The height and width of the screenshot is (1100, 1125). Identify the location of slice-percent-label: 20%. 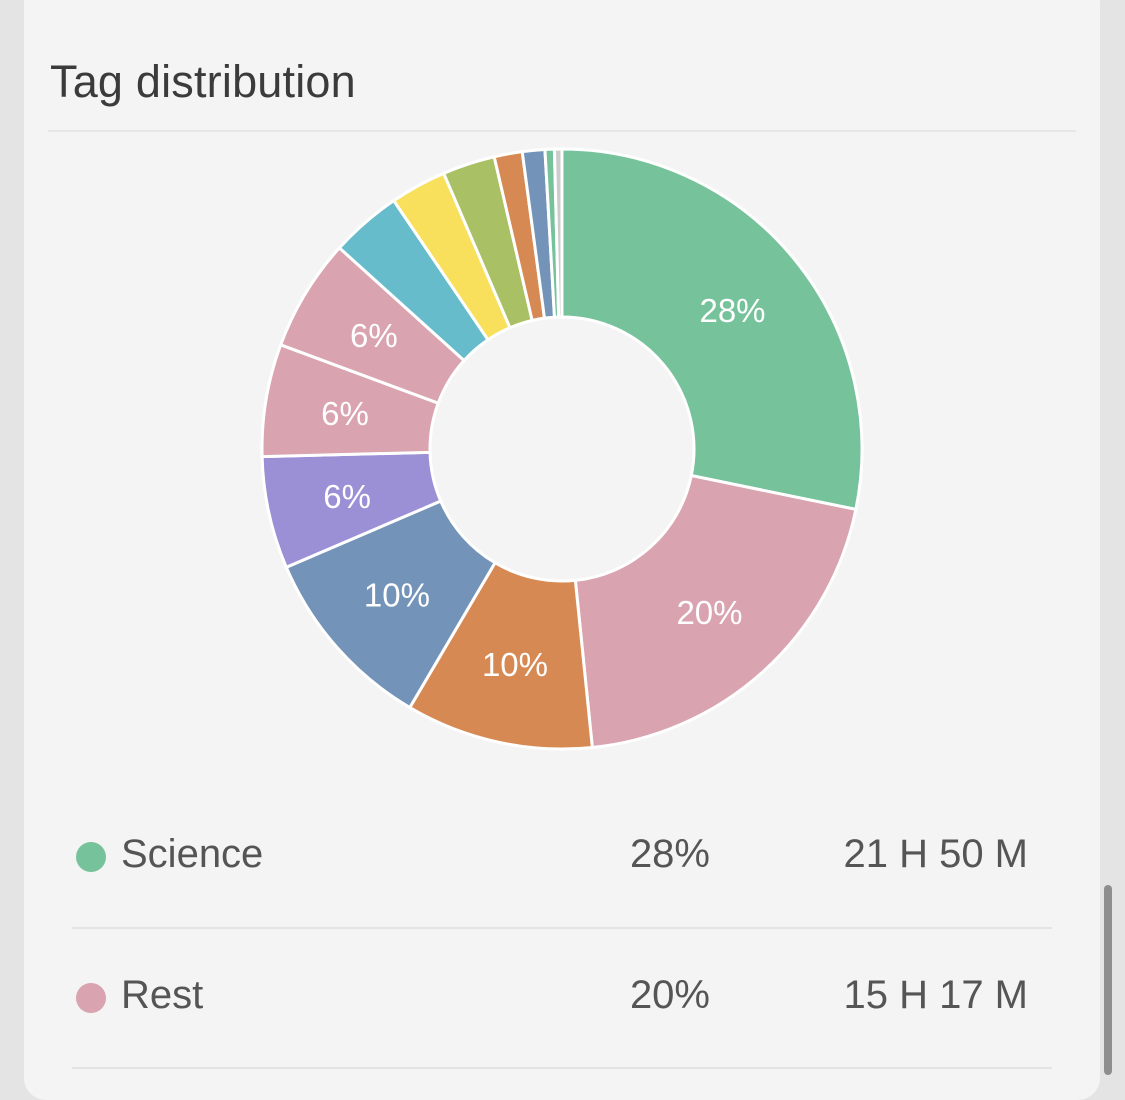
(709, 612).